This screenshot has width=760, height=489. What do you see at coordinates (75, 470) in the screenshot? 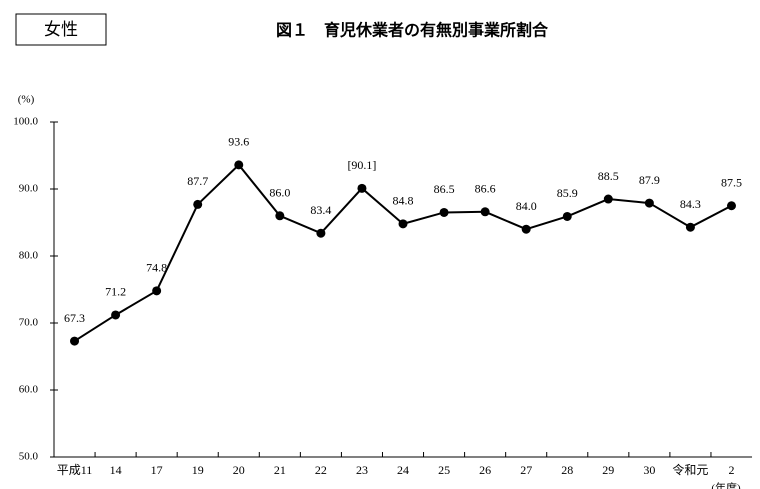
I see `x-tick-label: 平成11` at bounding box center [75, 470].